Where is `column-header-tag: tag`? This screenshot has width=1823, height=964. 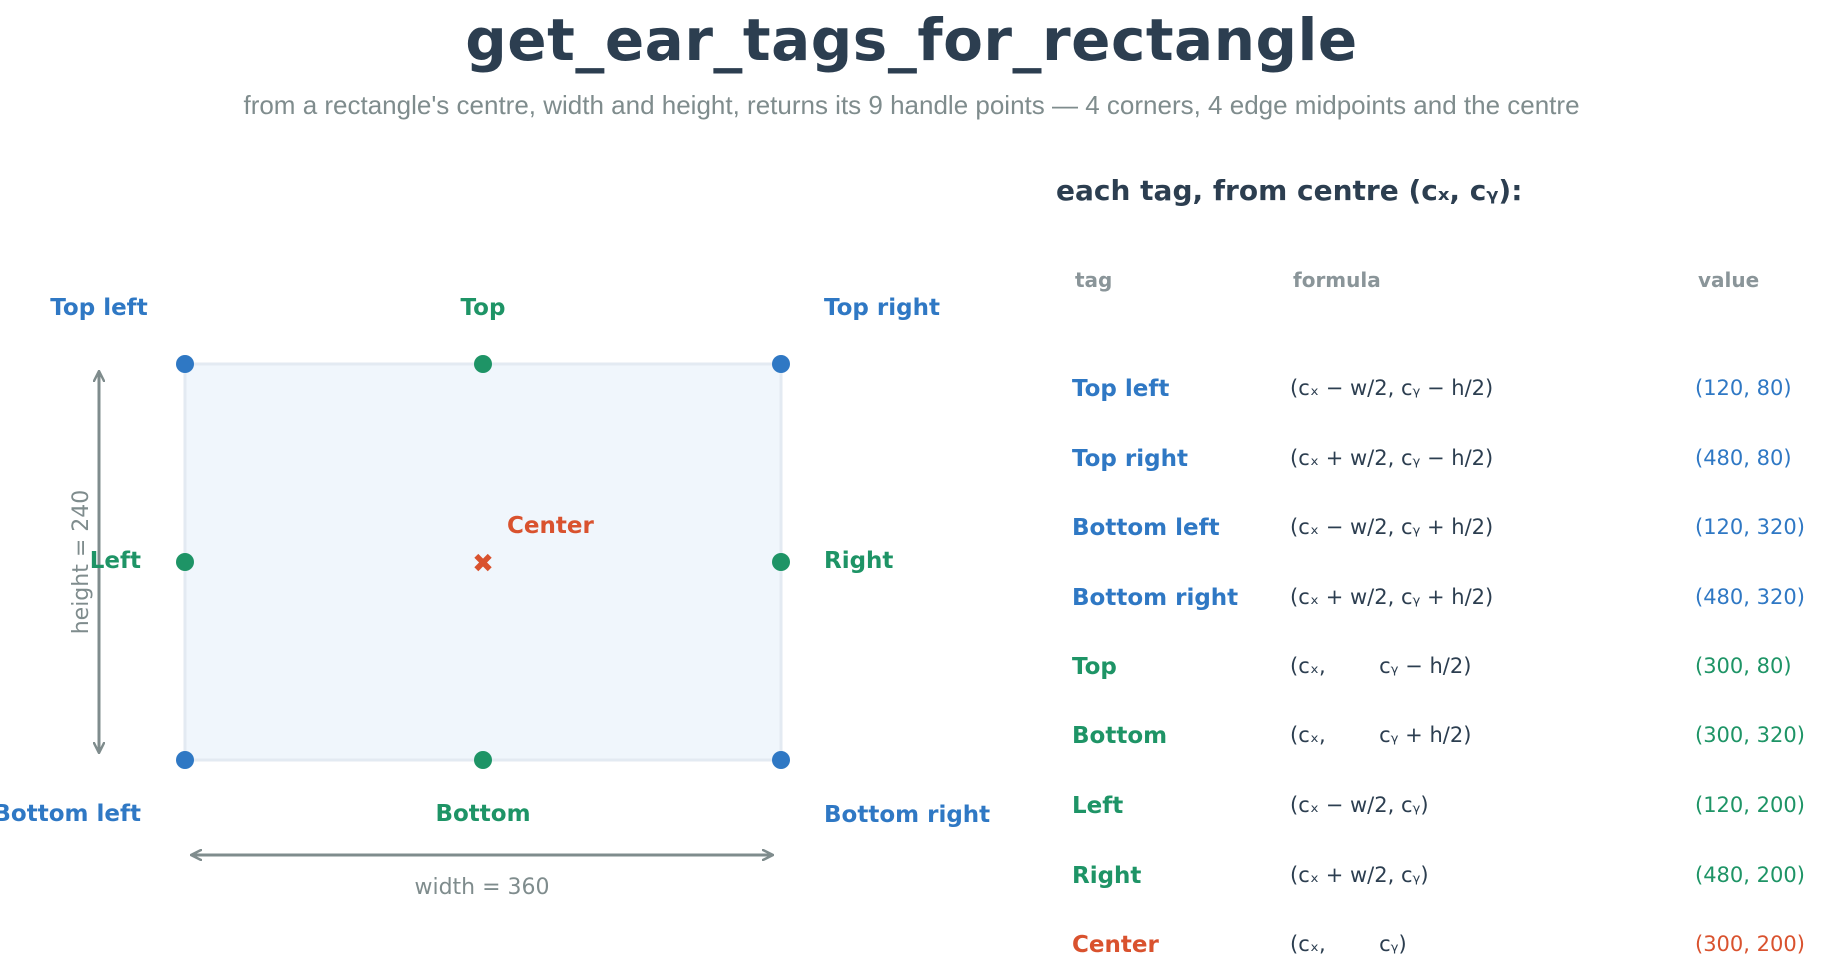 column-header-tag: tag is located at coordinates (1094, 280).